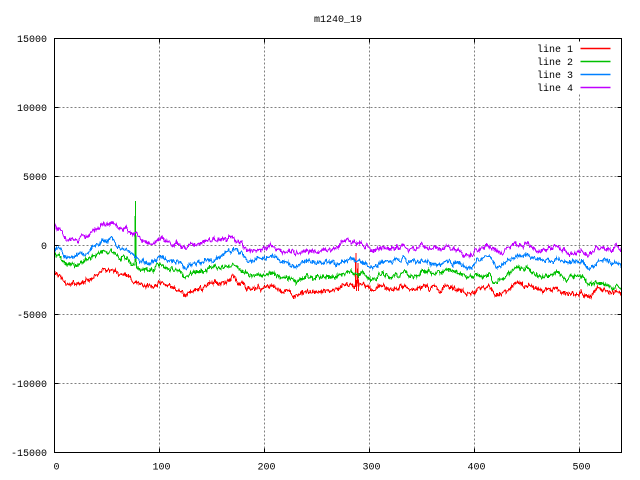  Describe the element at coordinates (371, 468) in the screenshot. I see `svg-text: 300` at that location.